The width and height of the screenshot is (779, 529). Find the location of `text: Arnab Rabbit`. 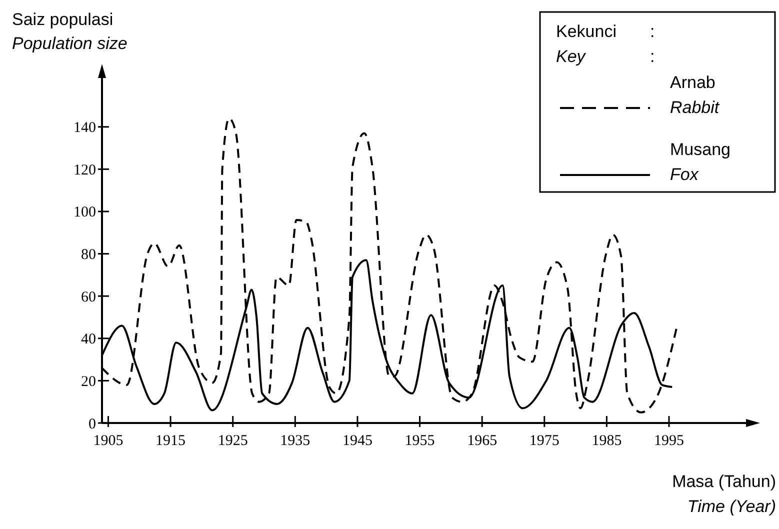

text: Arnab Rabbit is located at coordinates (695, 95).